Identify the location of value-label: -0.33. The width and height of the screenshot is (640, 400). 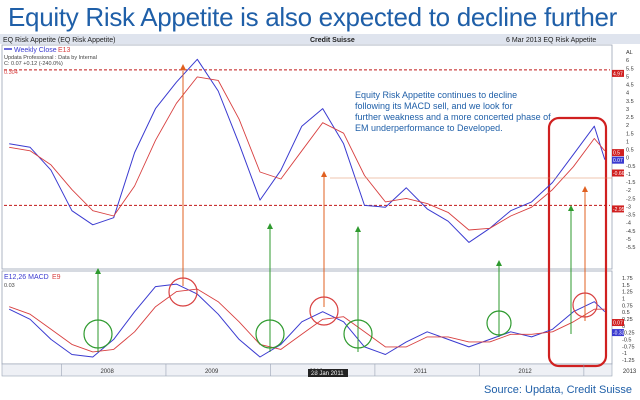
(619, 334).